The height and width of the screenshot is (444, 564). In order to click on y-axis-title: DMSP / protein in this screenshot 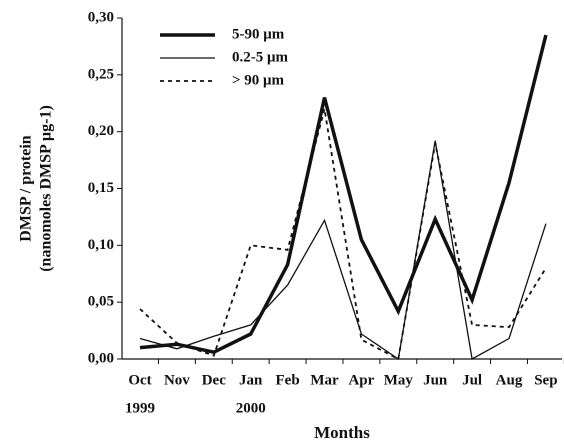, I will do `click(26, 188)`.